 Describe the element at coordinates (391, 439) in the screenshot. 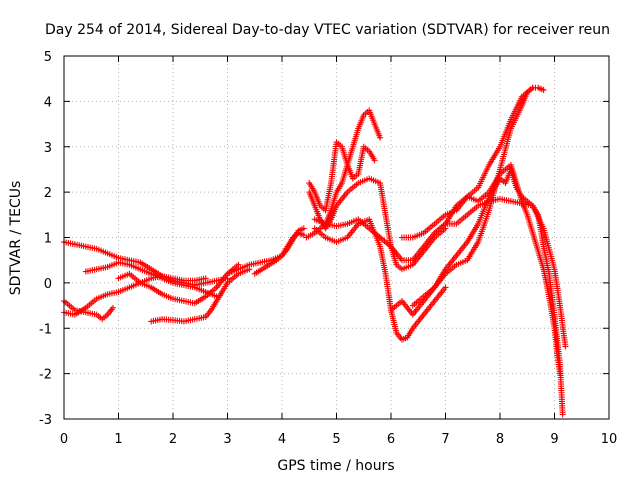

I see `x-tick-label: 6` at that location.